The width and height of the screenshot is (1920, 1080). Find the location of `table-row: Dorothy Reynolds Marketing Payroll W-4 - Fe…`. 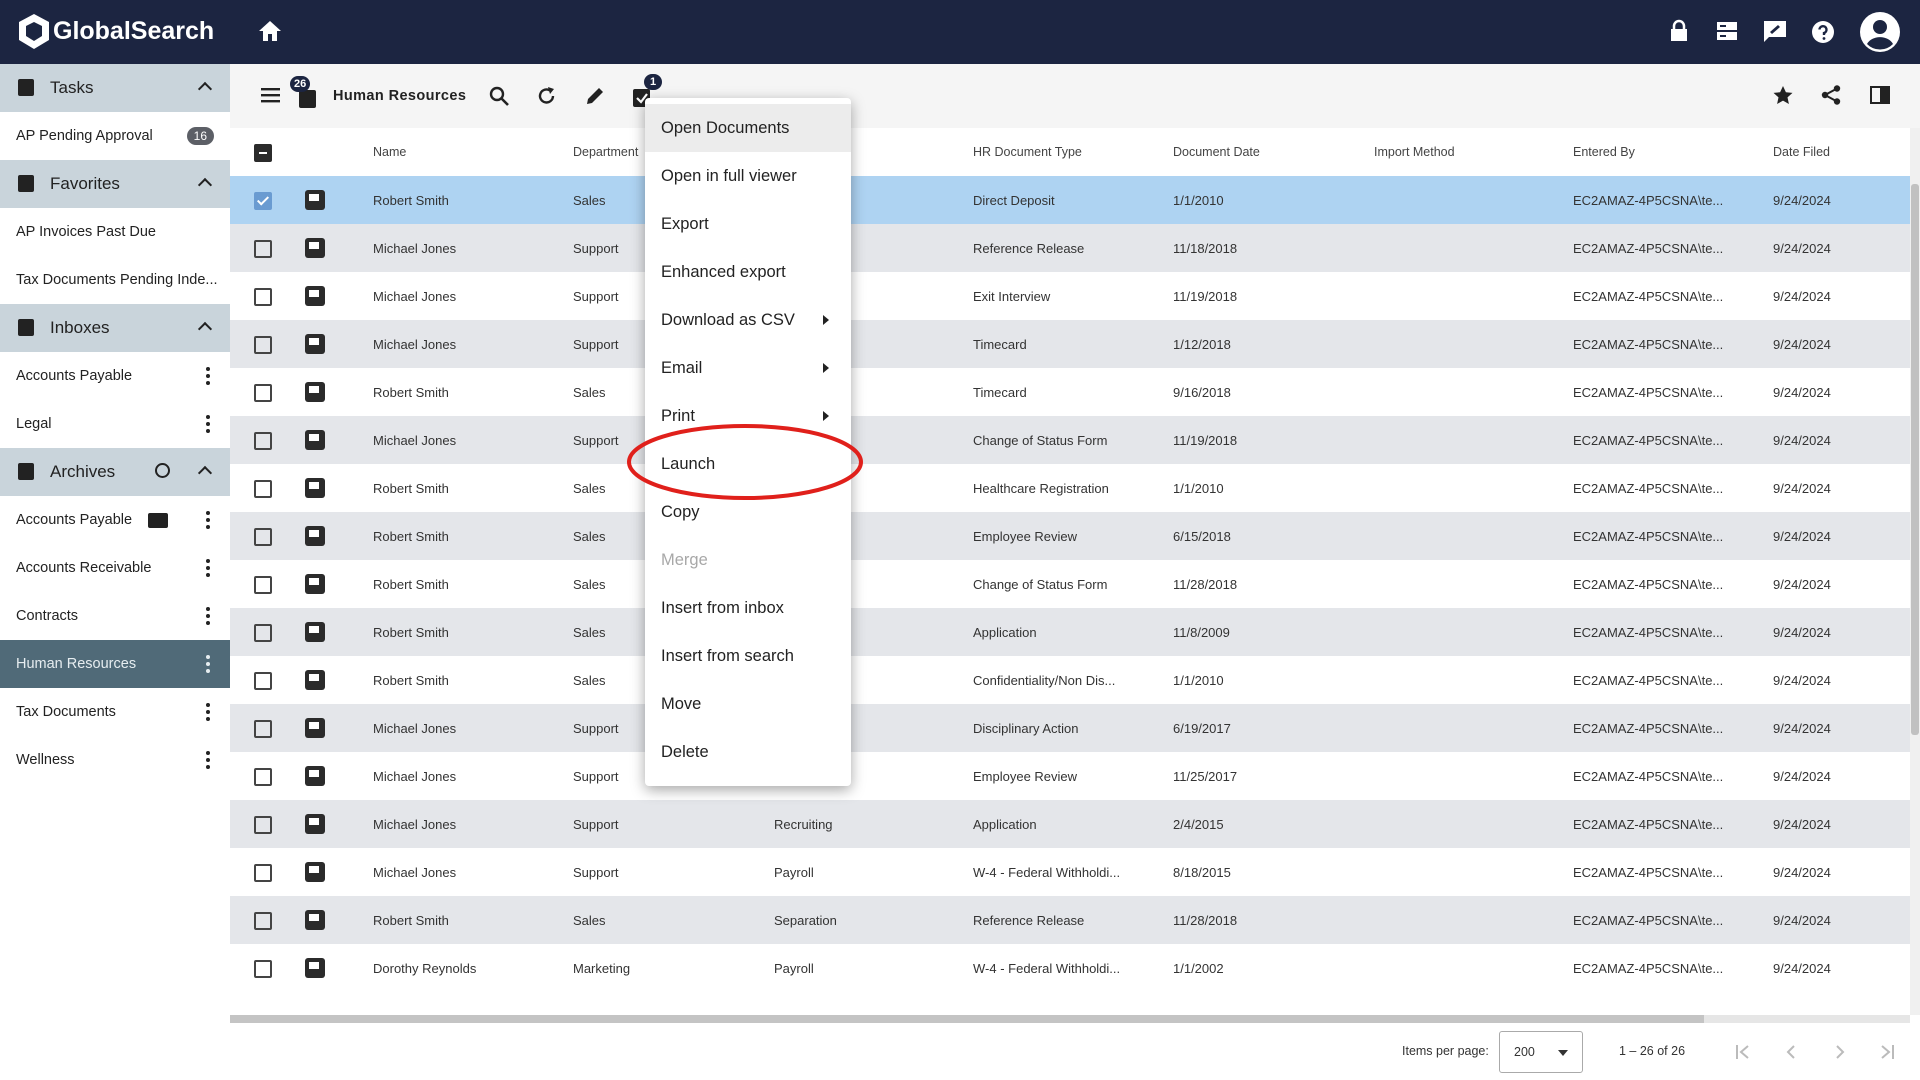

table-row: Dorothy Reynolds Marketing Payroll W-4 - Fe… is located at coordinates (1070, 968).